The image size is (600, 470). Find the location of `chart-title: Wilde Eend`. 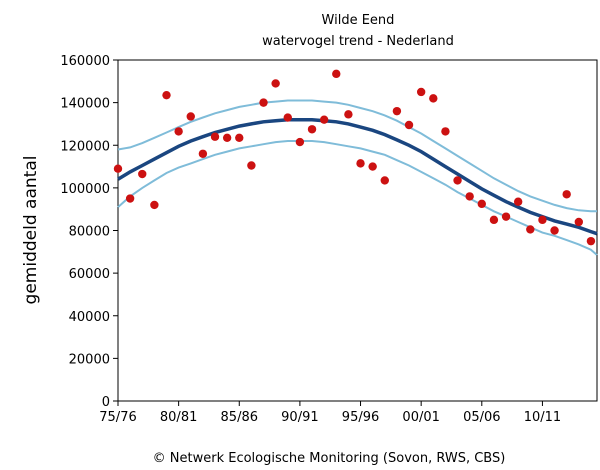

chart-title: Wilde Eend is located at coordinates (358, 20).